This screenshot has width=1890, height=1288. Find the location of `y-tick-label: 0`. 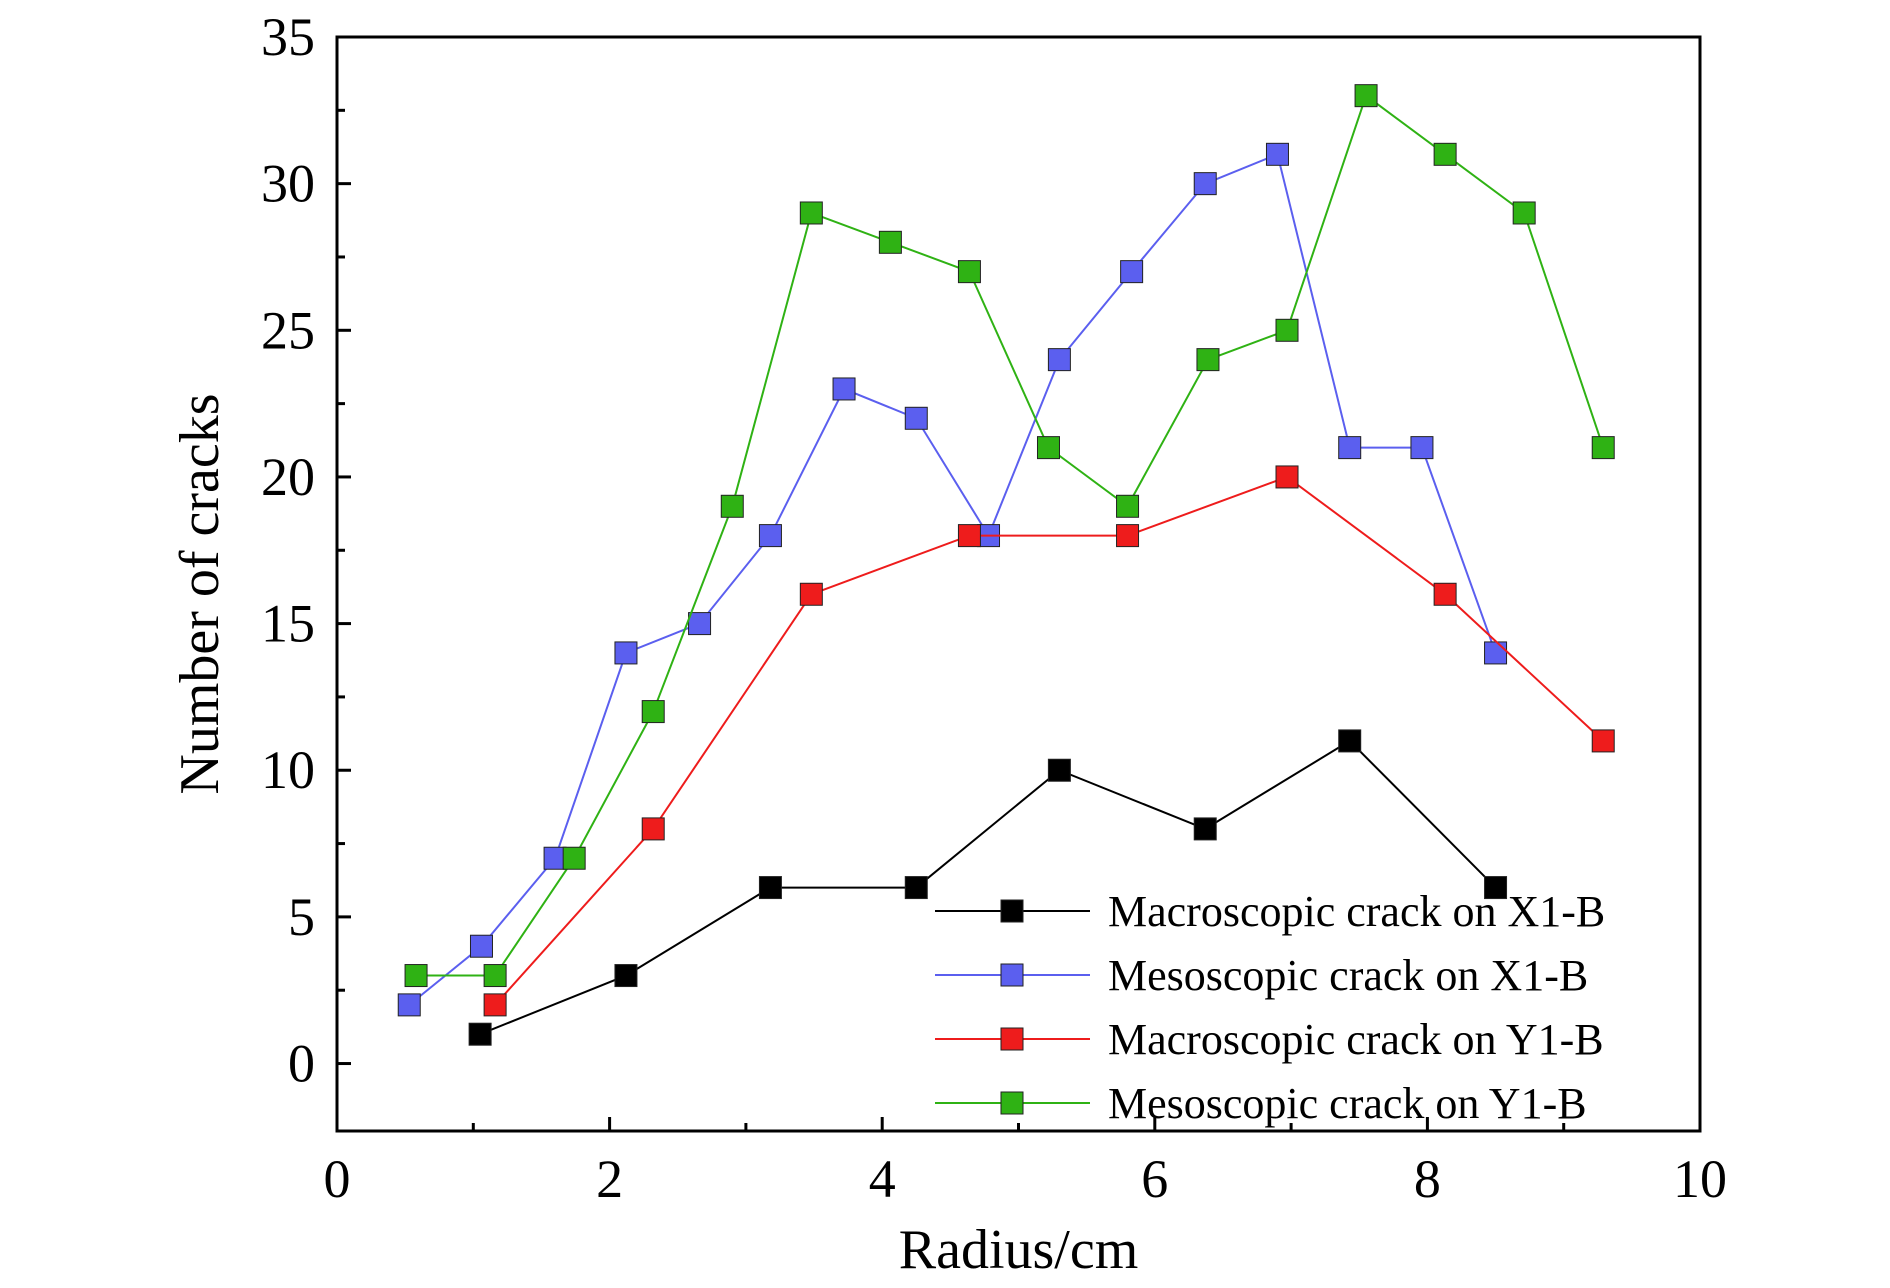

y-tick-label: 0 is located at coordinates (301, 1064).